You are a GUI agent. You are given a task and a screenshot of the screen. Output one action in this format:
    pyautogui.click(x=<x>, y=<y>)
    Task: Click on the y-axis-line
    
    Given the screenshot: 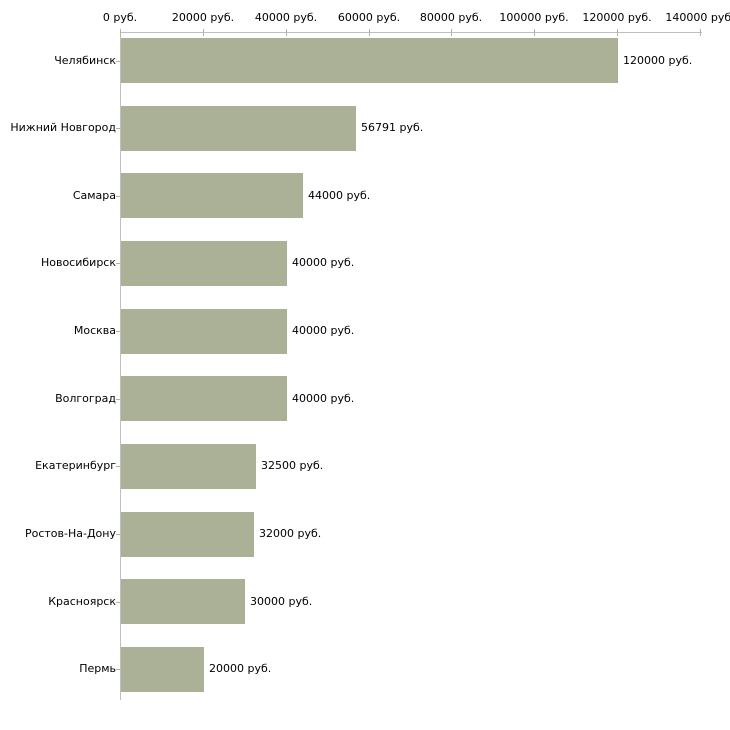 What is the action you would take?
    pyautogui.click(x=120, y=366)
    